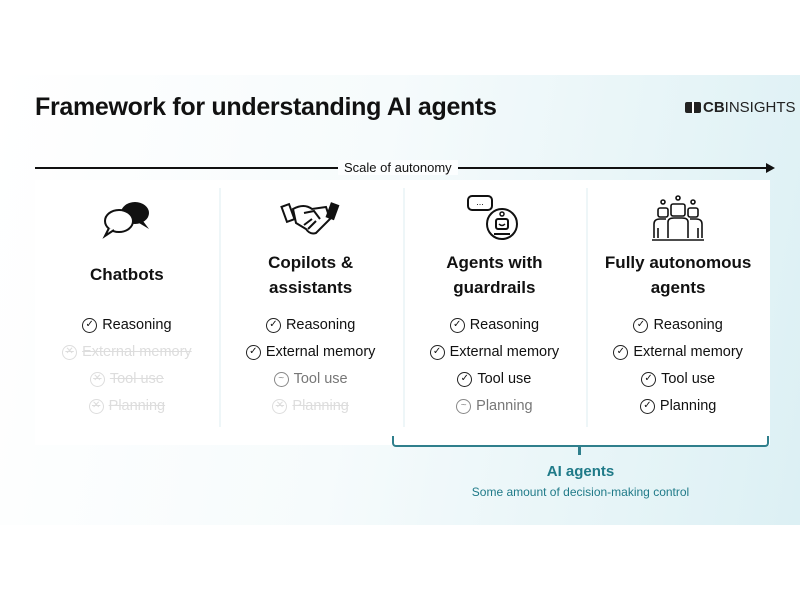  I want to click on feature-item: ~ Planning, so click(495, 406).